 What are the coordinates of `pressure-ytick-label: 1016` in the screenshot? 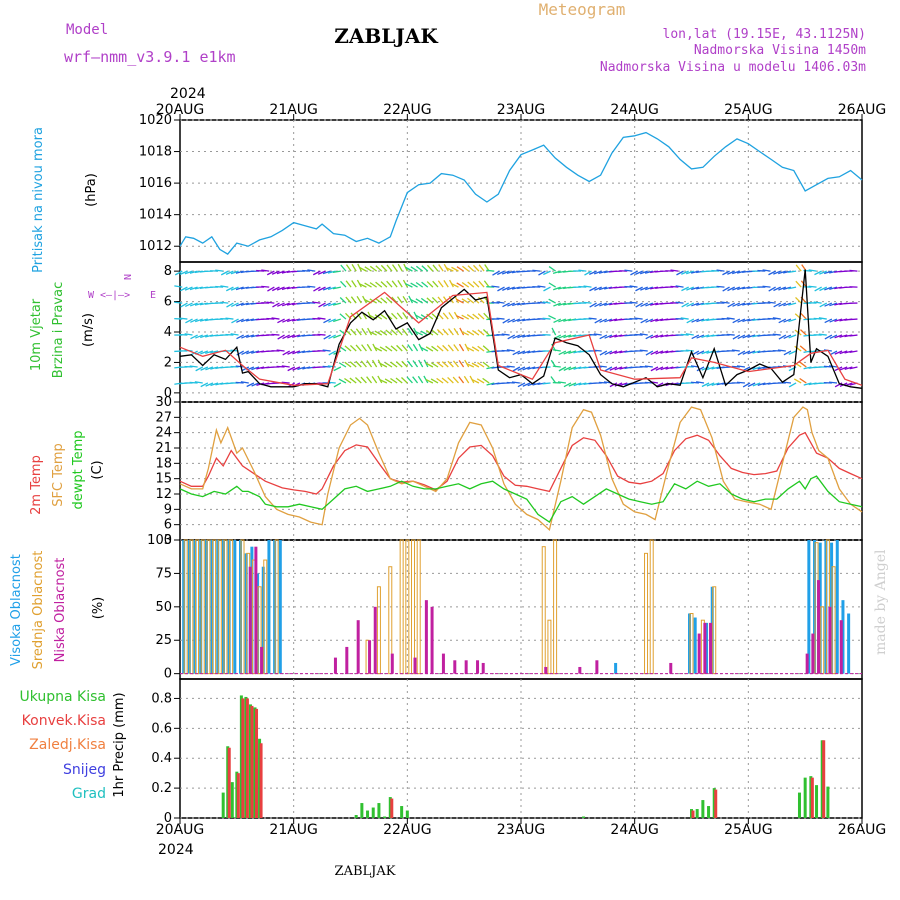 It's located at (155, 183).